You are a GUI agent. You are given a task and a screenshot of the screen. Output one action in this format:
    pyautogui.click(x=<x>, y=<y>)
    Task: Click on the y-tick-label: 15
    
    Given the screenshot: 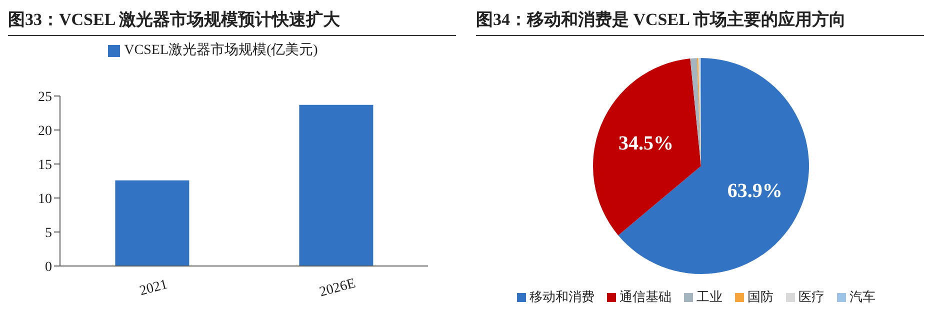 What is the action you would take?
    pyautogui.click(x=45, y=165)
    